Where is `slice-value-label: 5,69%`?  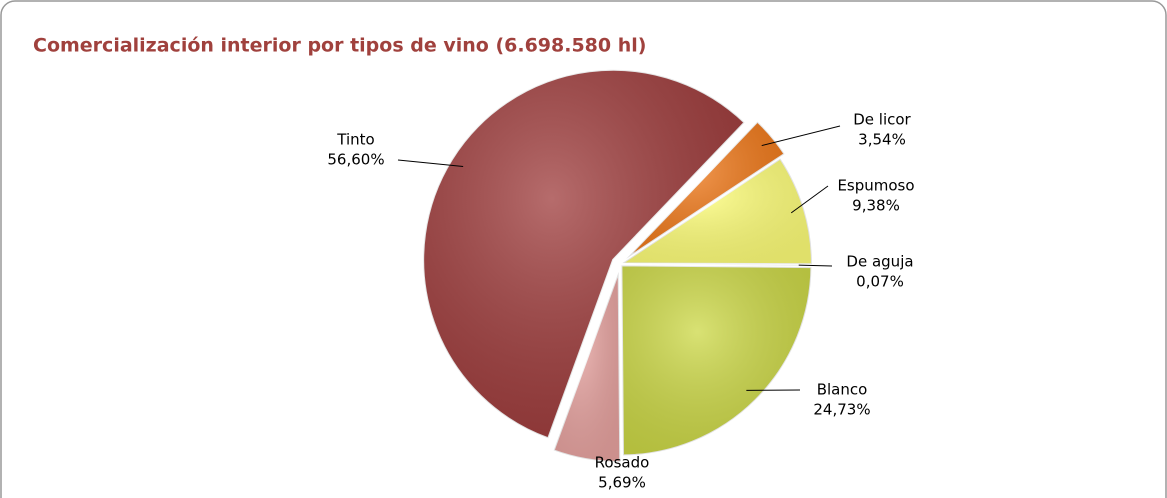 slice-value-label: 5,69% is located at coordinates (622, 483).